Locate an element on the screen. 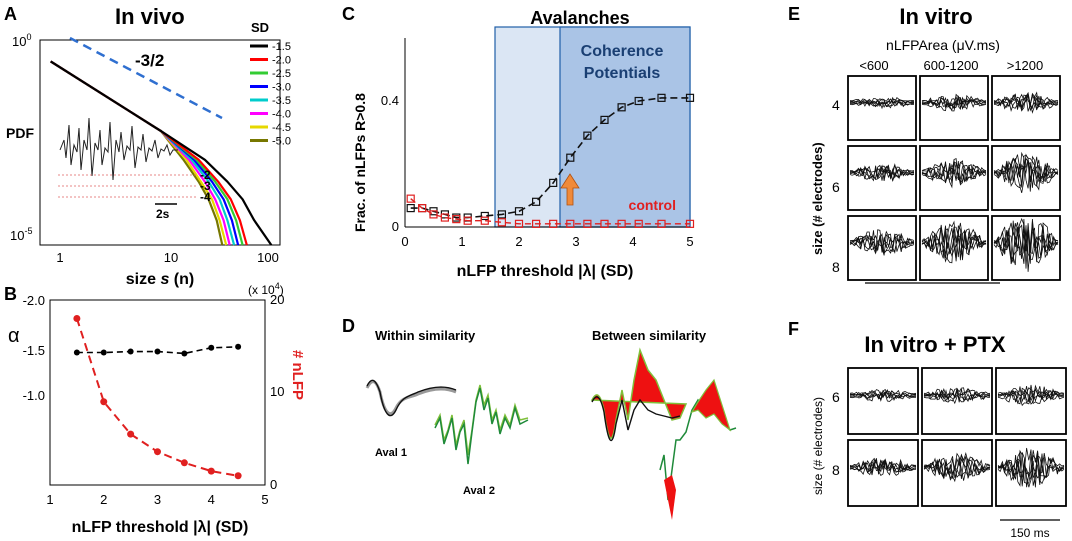 This screenshot has height=541, width=1072. panel-b-left-tick-2: -1.5 is located at coordinates (34, 350).